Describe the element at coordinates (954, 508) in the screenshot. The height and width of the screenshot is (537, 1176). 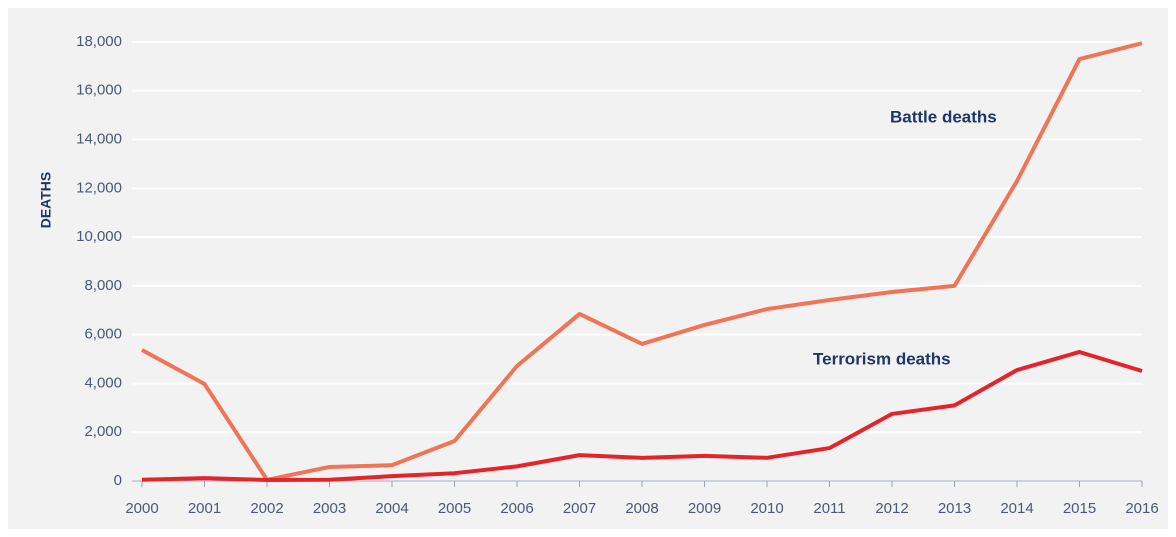
I see `x-tick-label: 2013` at that location.